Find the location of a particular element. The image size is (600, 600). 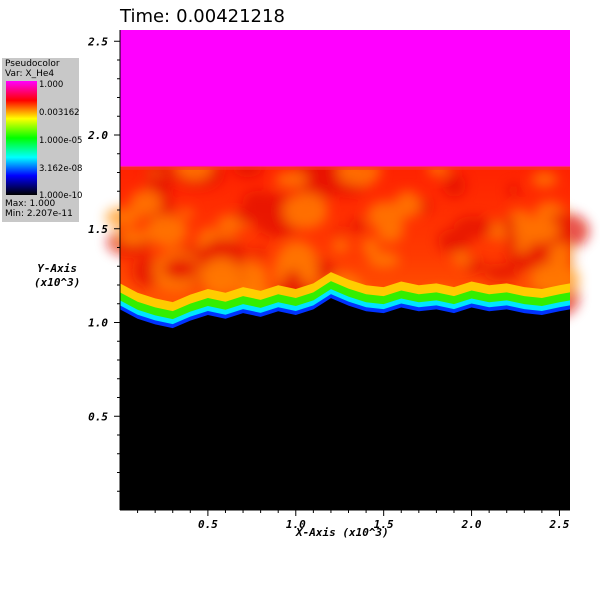

x-tick-label: 0.5 is located at coordinates (208, 524).